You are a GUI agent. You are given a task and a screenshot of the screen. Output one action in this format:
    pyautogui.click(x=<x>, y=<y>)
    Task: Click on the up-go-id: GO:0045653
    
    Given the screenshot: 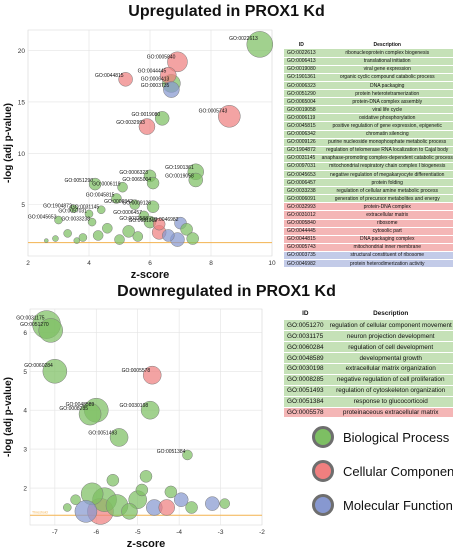 What is the action you would take?
    pyautogui.click(x=301, y=175)
    